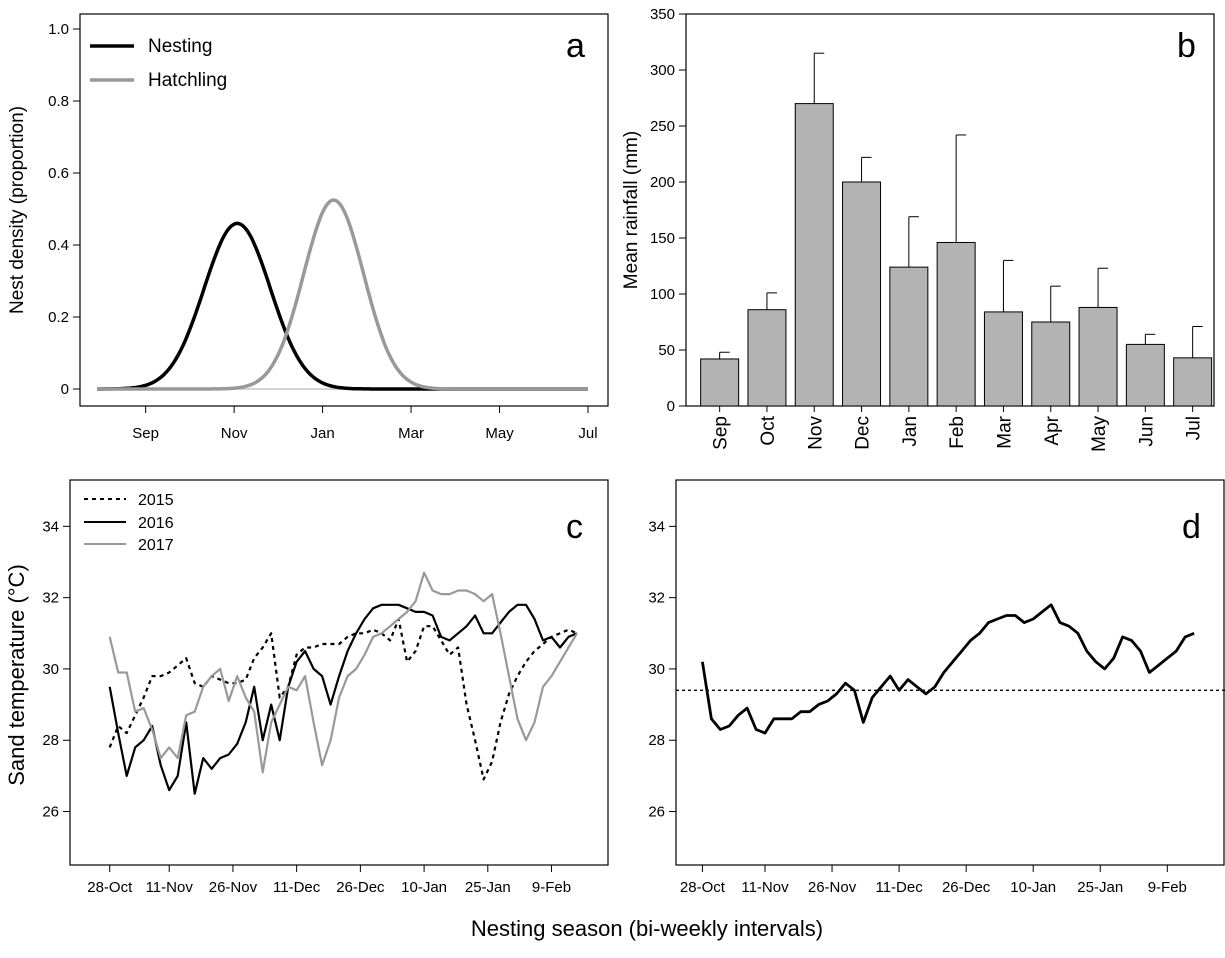  What do you see at coordinates (575, 46) in the screenshot?
I see `panel-a-label: a` at bounding box center [575, 46].